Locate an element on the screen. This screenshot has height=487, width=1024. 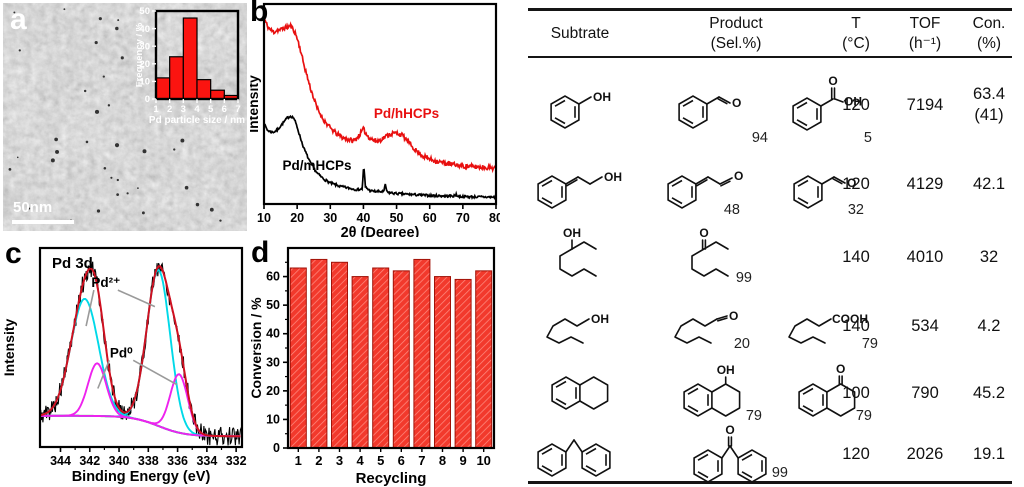
header-product: Product (Sel.%) is located at coordinates (736, 33).